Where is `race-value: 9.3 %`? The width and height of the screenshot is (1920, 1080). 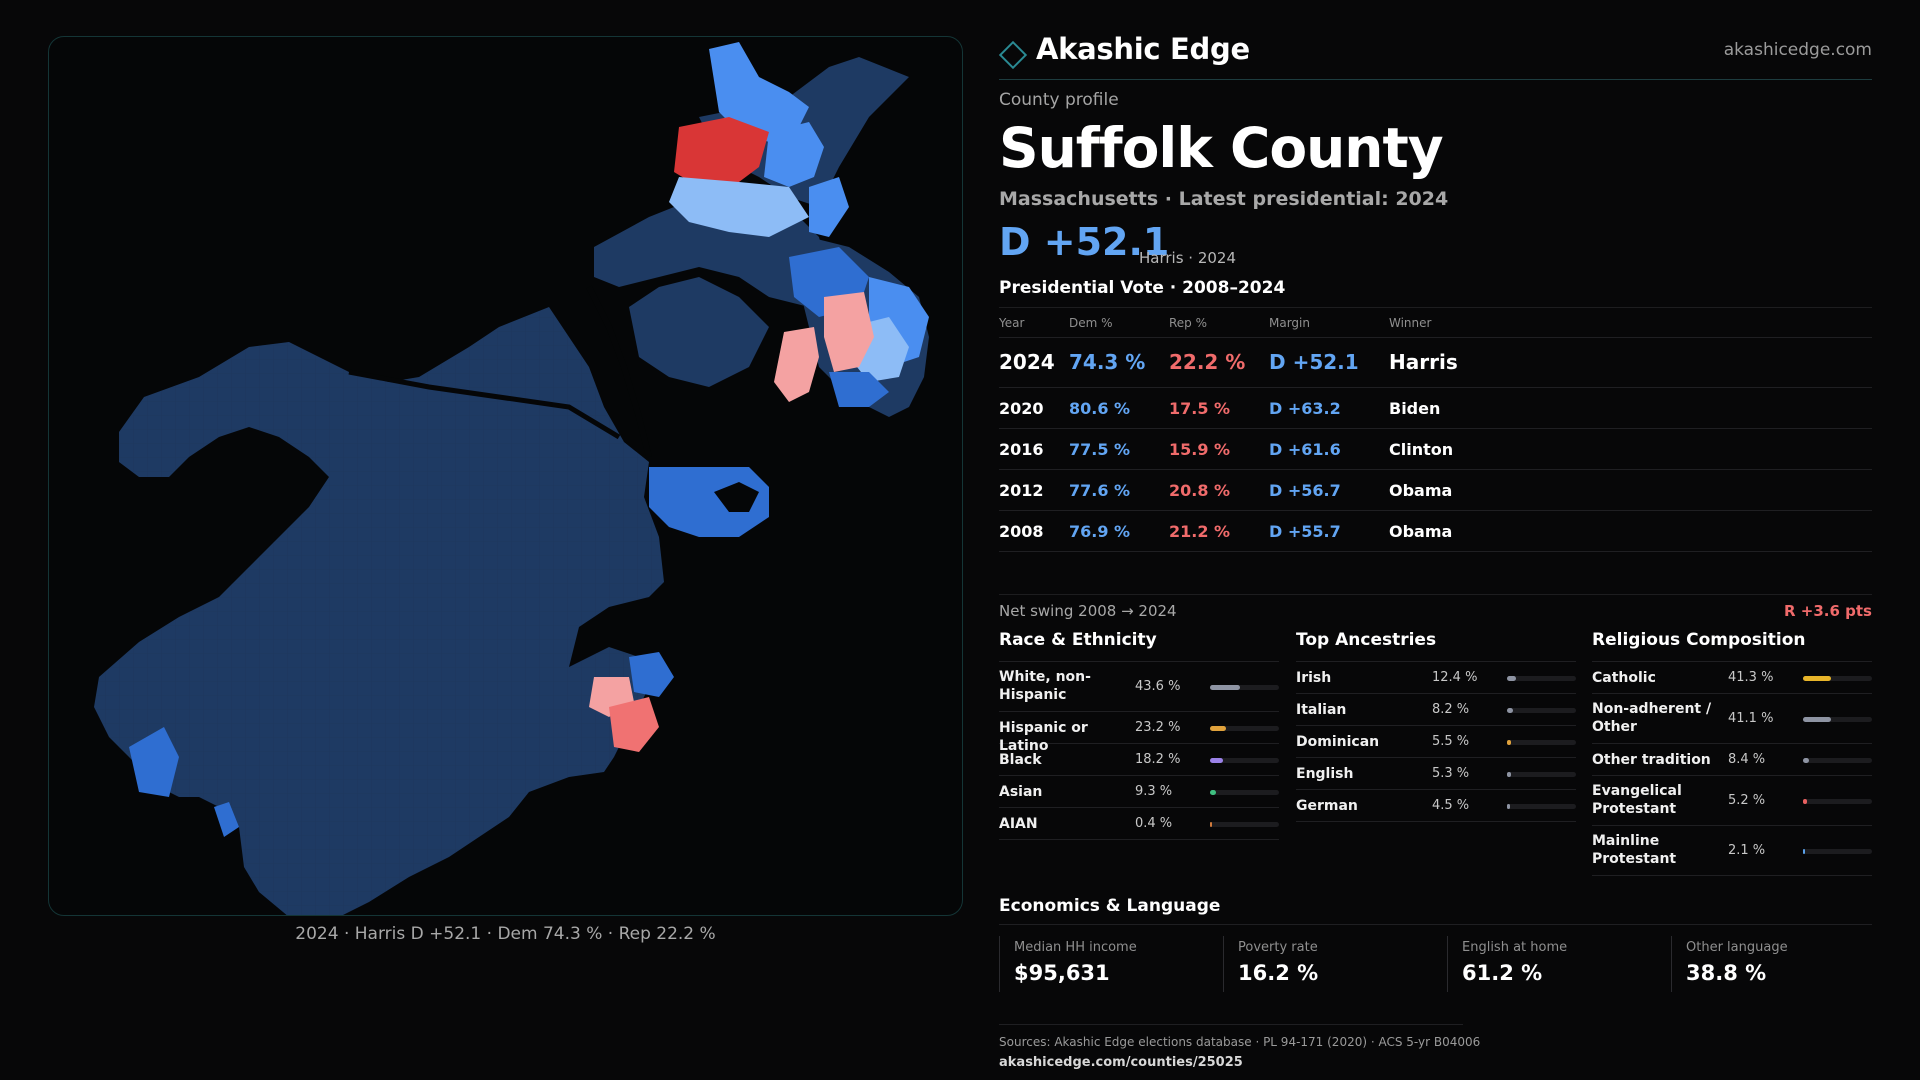
race-value: 9.3 % is located at coordinates (1154, 791).